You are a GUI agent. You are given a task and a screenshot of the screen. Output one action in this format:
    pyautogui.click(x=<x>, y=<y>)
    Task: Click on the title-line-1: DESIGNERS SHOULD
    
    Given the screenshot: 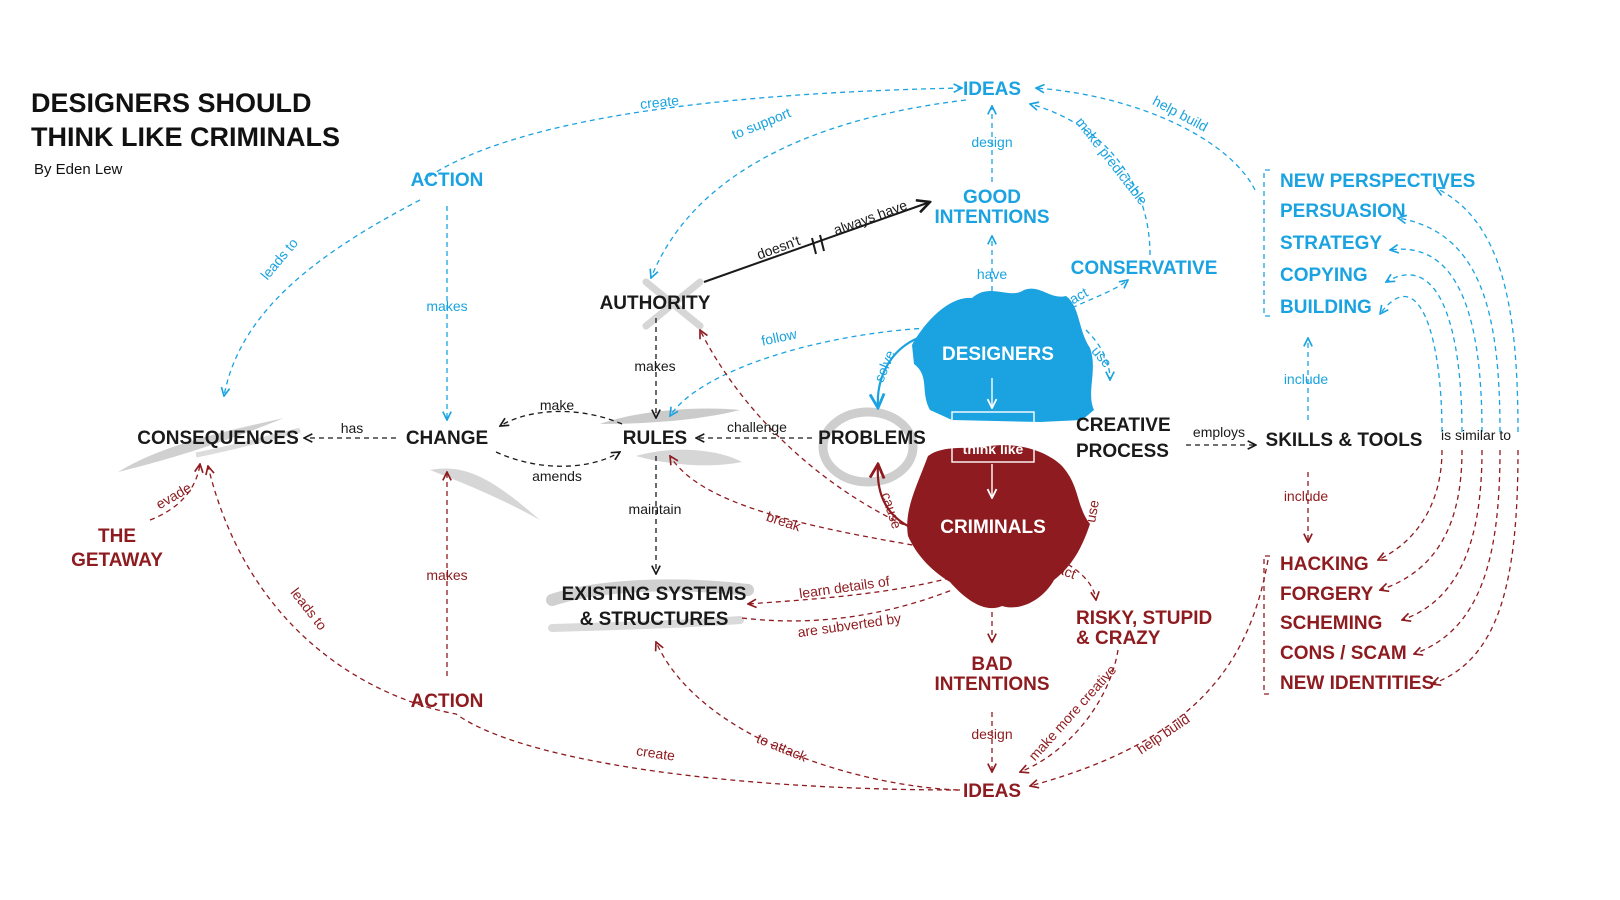 What is the action you would take?
    pyautogui.click(x=171, y=103)
    